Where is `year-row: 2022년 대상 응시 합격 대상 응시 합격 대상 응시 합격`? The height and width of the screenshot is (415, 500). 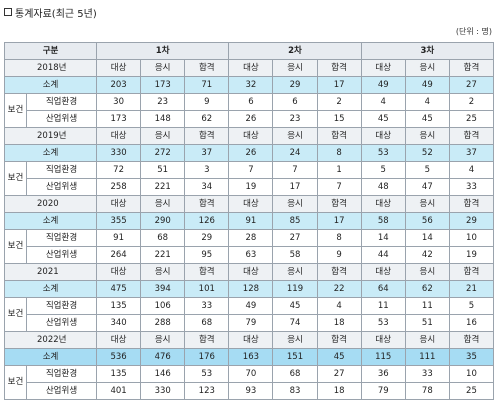
year-row: 2022년 대상 응시 합격 대상 응시 합격 대상 응시 합격 is located at coordinates (249, 340).